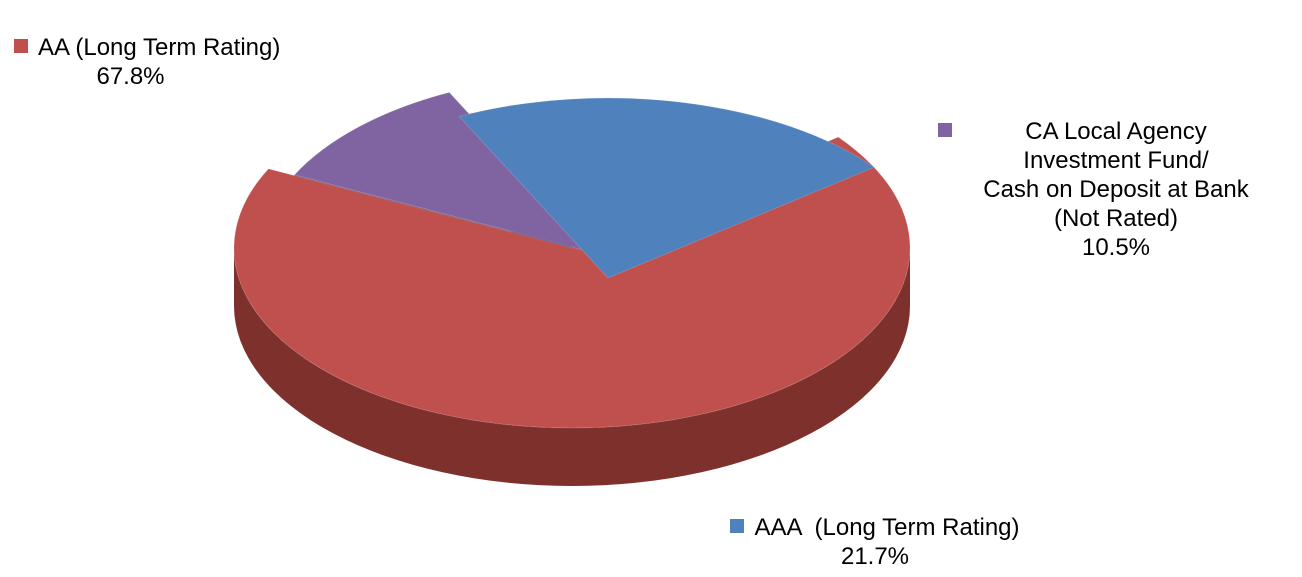  What do you see at coordinates (186, 62) in the screenshot?
I see `label-aa: AA (Long Term Rating) 67.8%` at bounding box center [186, 62].